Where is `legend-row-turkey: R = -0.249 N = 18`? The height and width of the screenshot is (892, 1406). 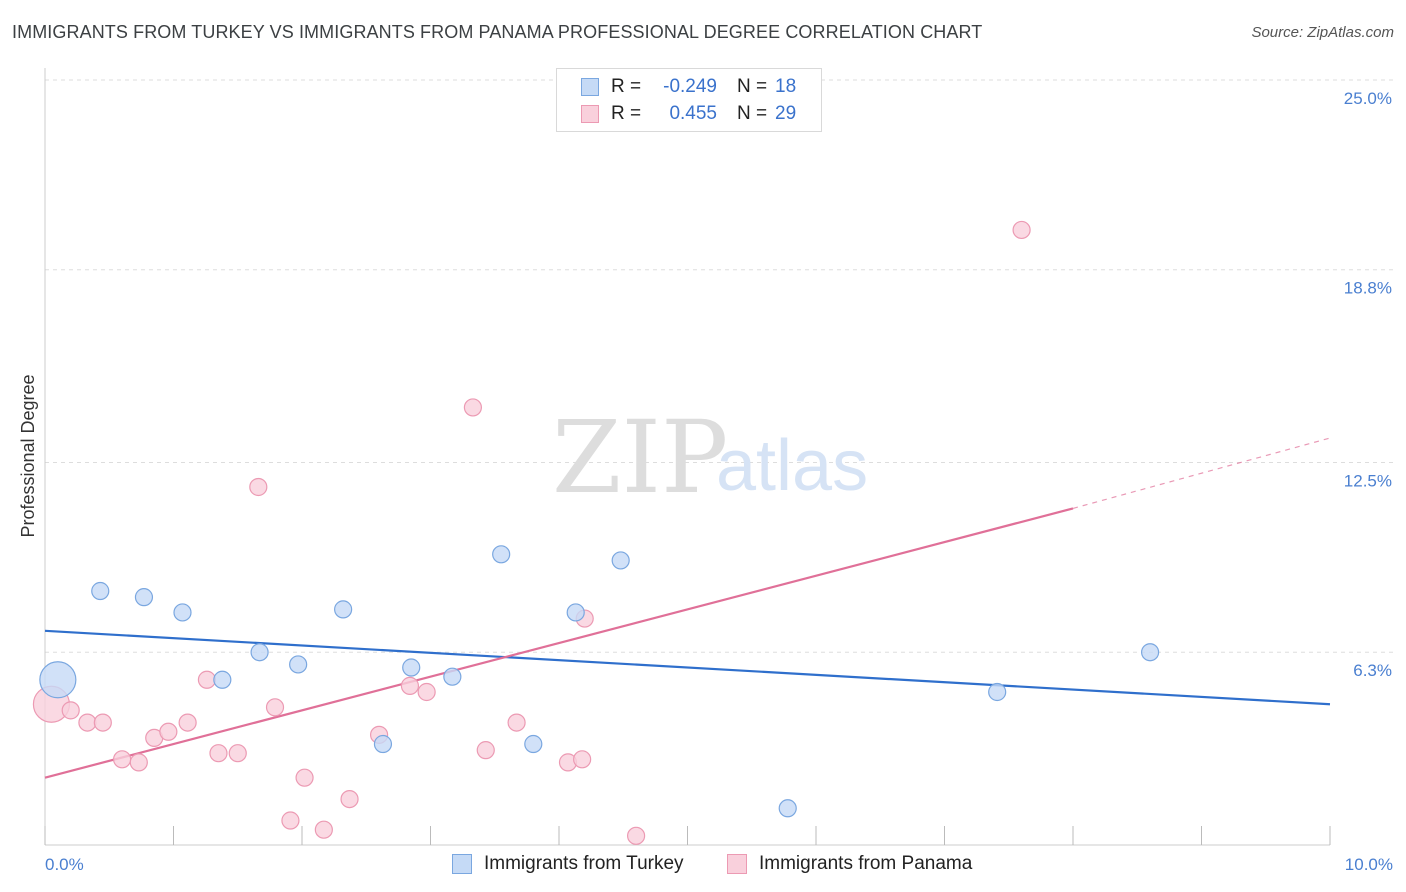
legend-row-turkey: R = -0.249 N = 18 is located at coordinates (688, 87).